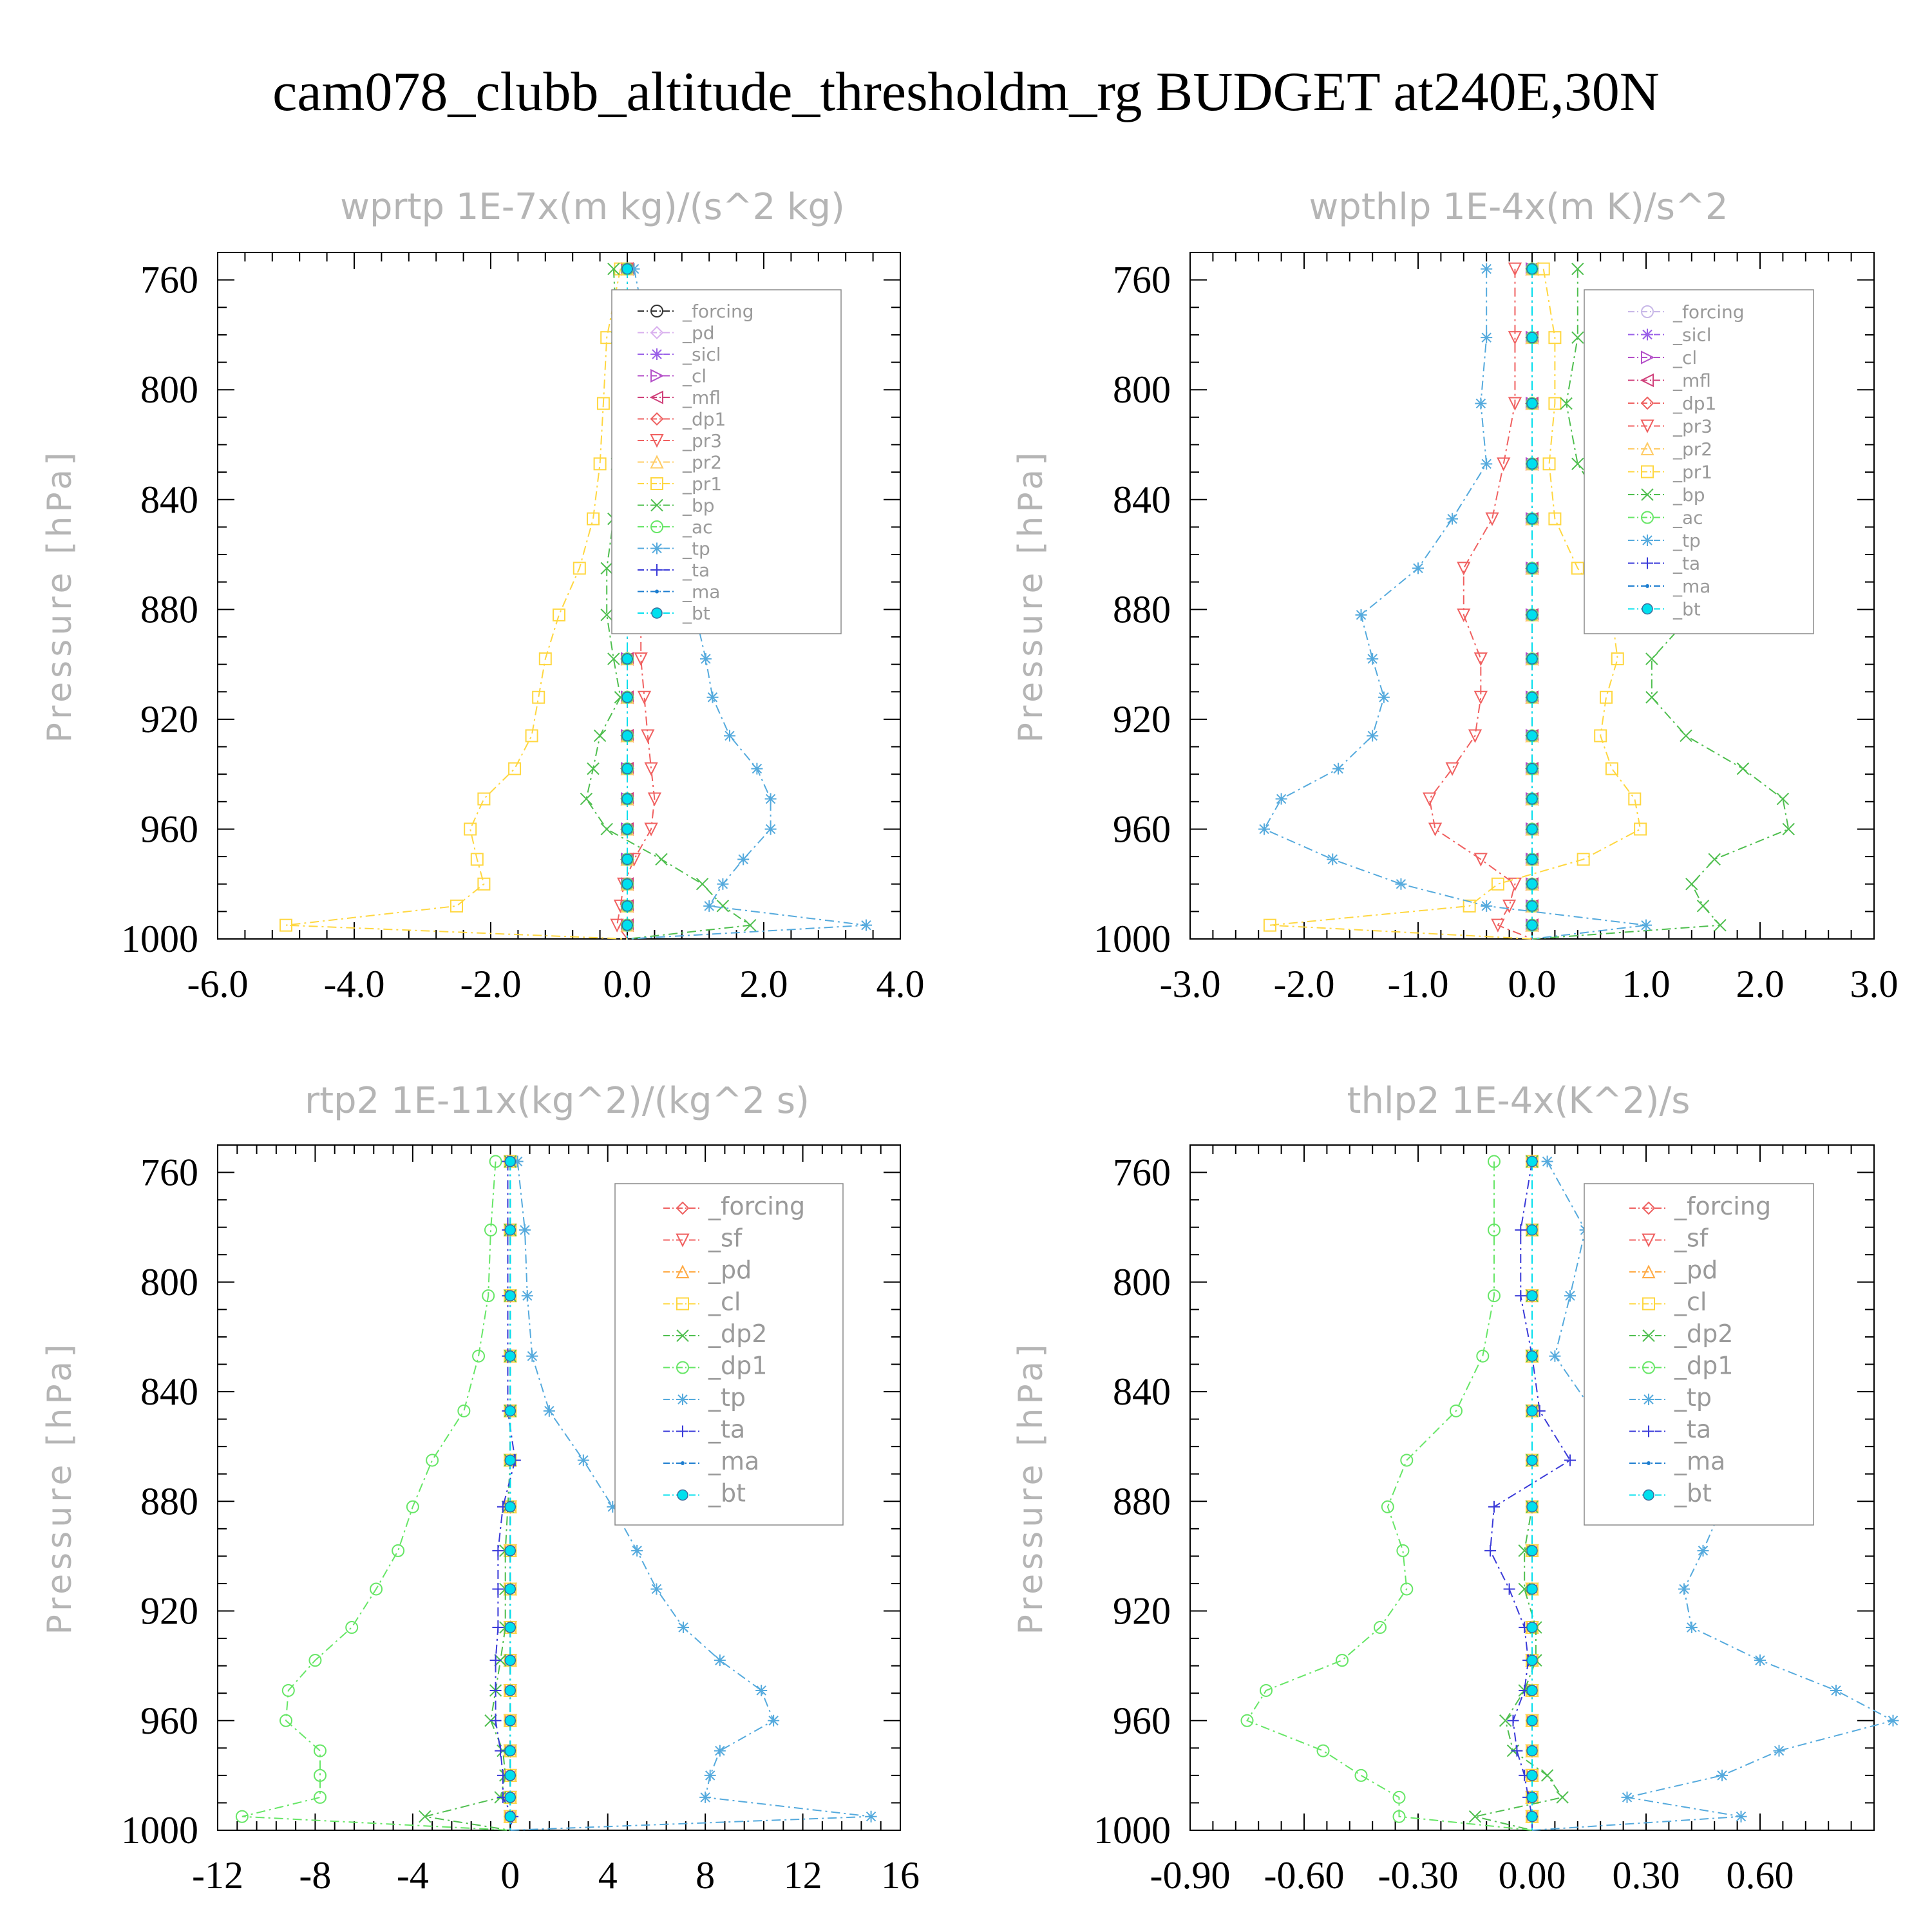  What do you see at coordinates (1646, 984) in the screenshot?
I see `x-tick-label: 1.0` at bounding box center [1646, 984].